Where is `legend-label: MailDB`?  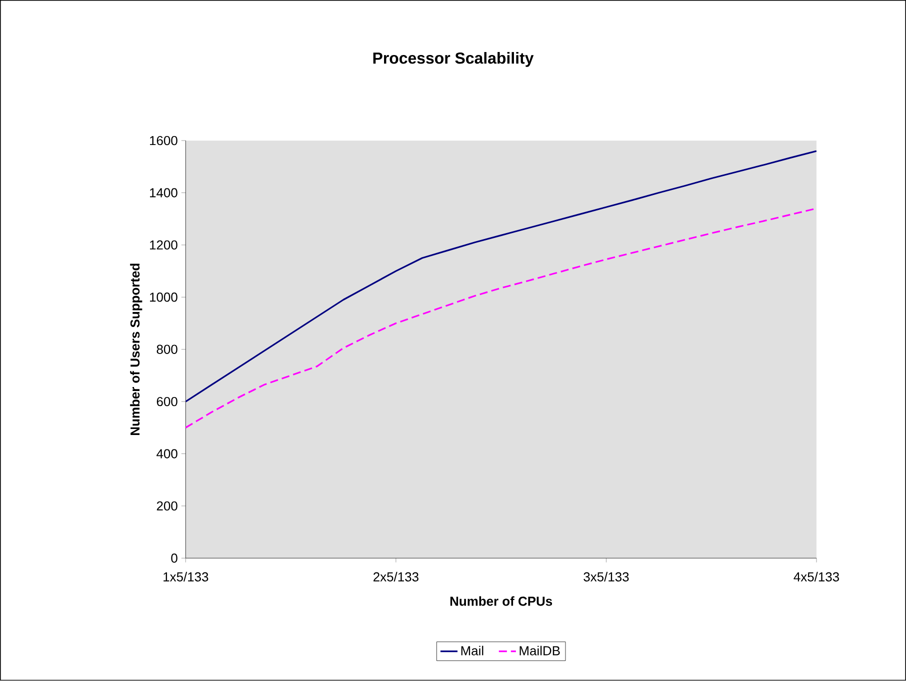
legend-label: MailDB is located at coordinates (540, 651).